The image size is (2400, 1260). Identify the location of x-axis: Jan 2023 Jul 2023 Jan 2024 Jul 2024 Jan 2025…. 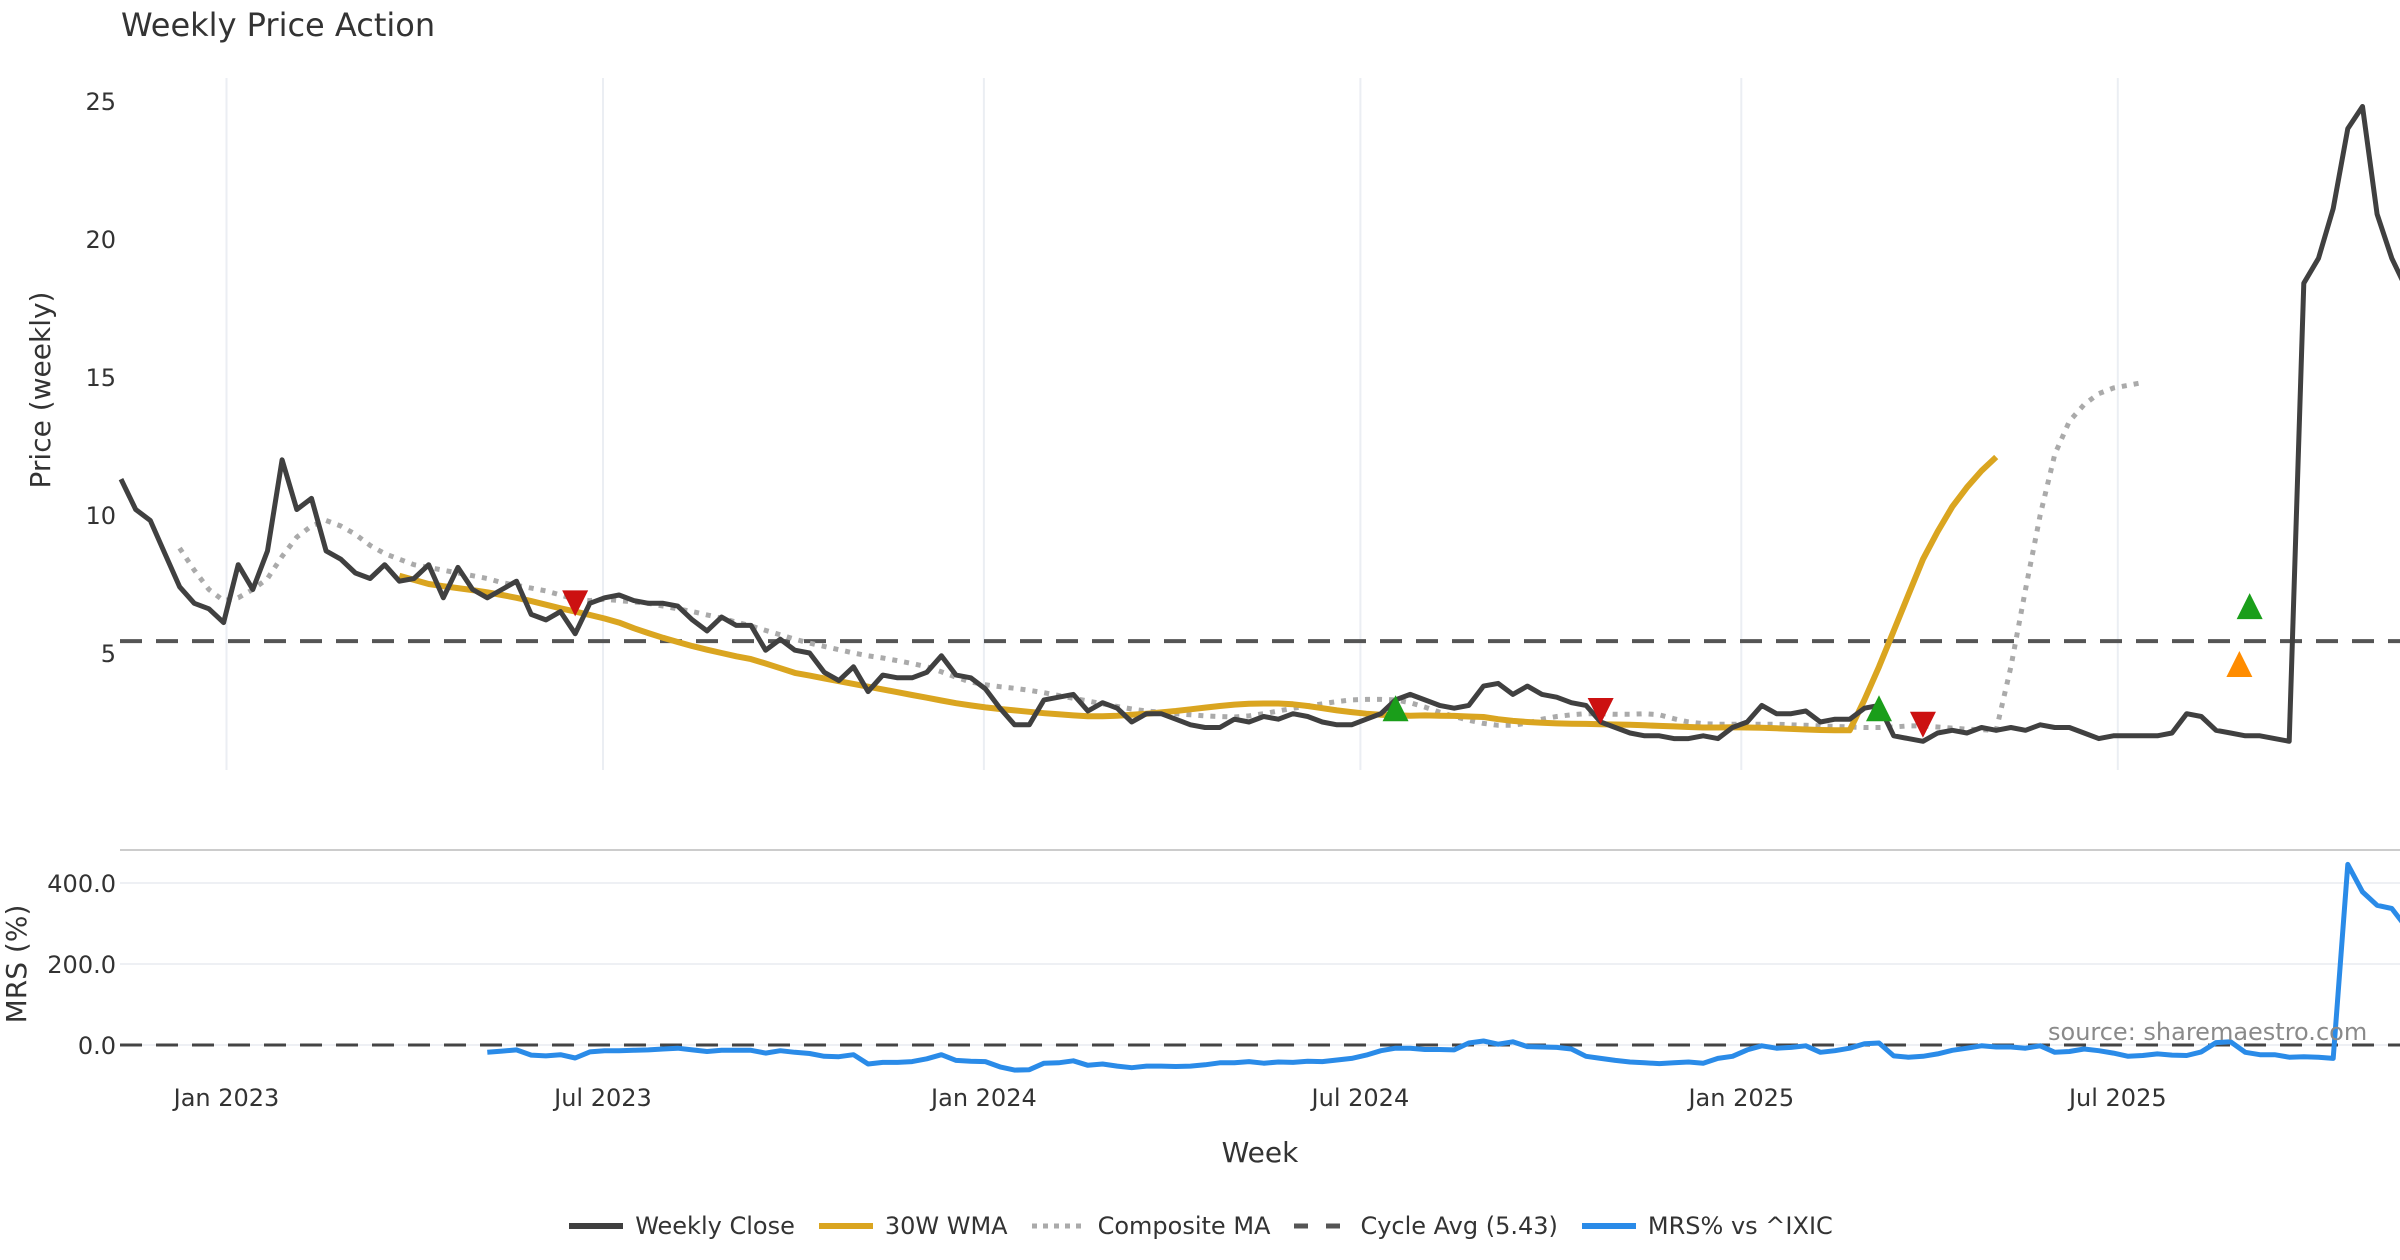
(1169, 1098).